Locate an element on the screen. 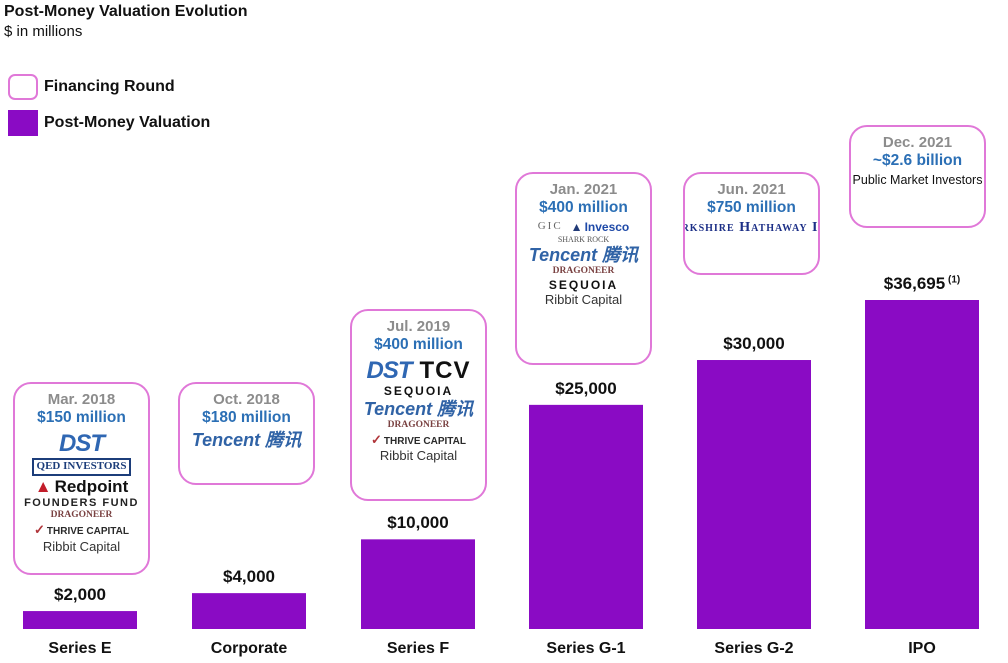  legend-post-money: Post-Money Valuation is located at coordinates (109, 123).